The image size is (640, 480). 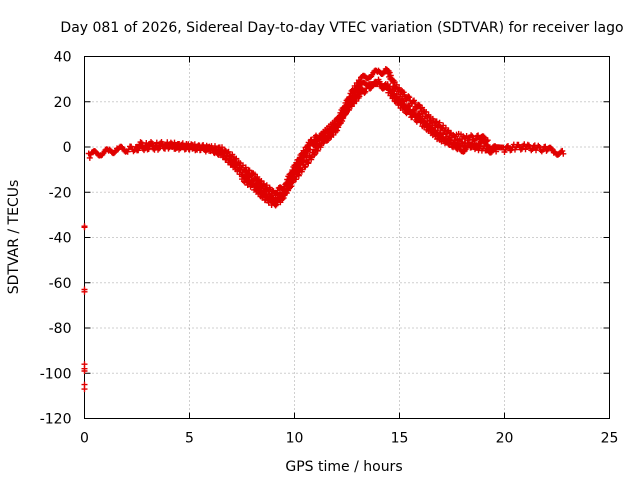 I want to click on y-tick-label: -80, so click(x=60, y=329).